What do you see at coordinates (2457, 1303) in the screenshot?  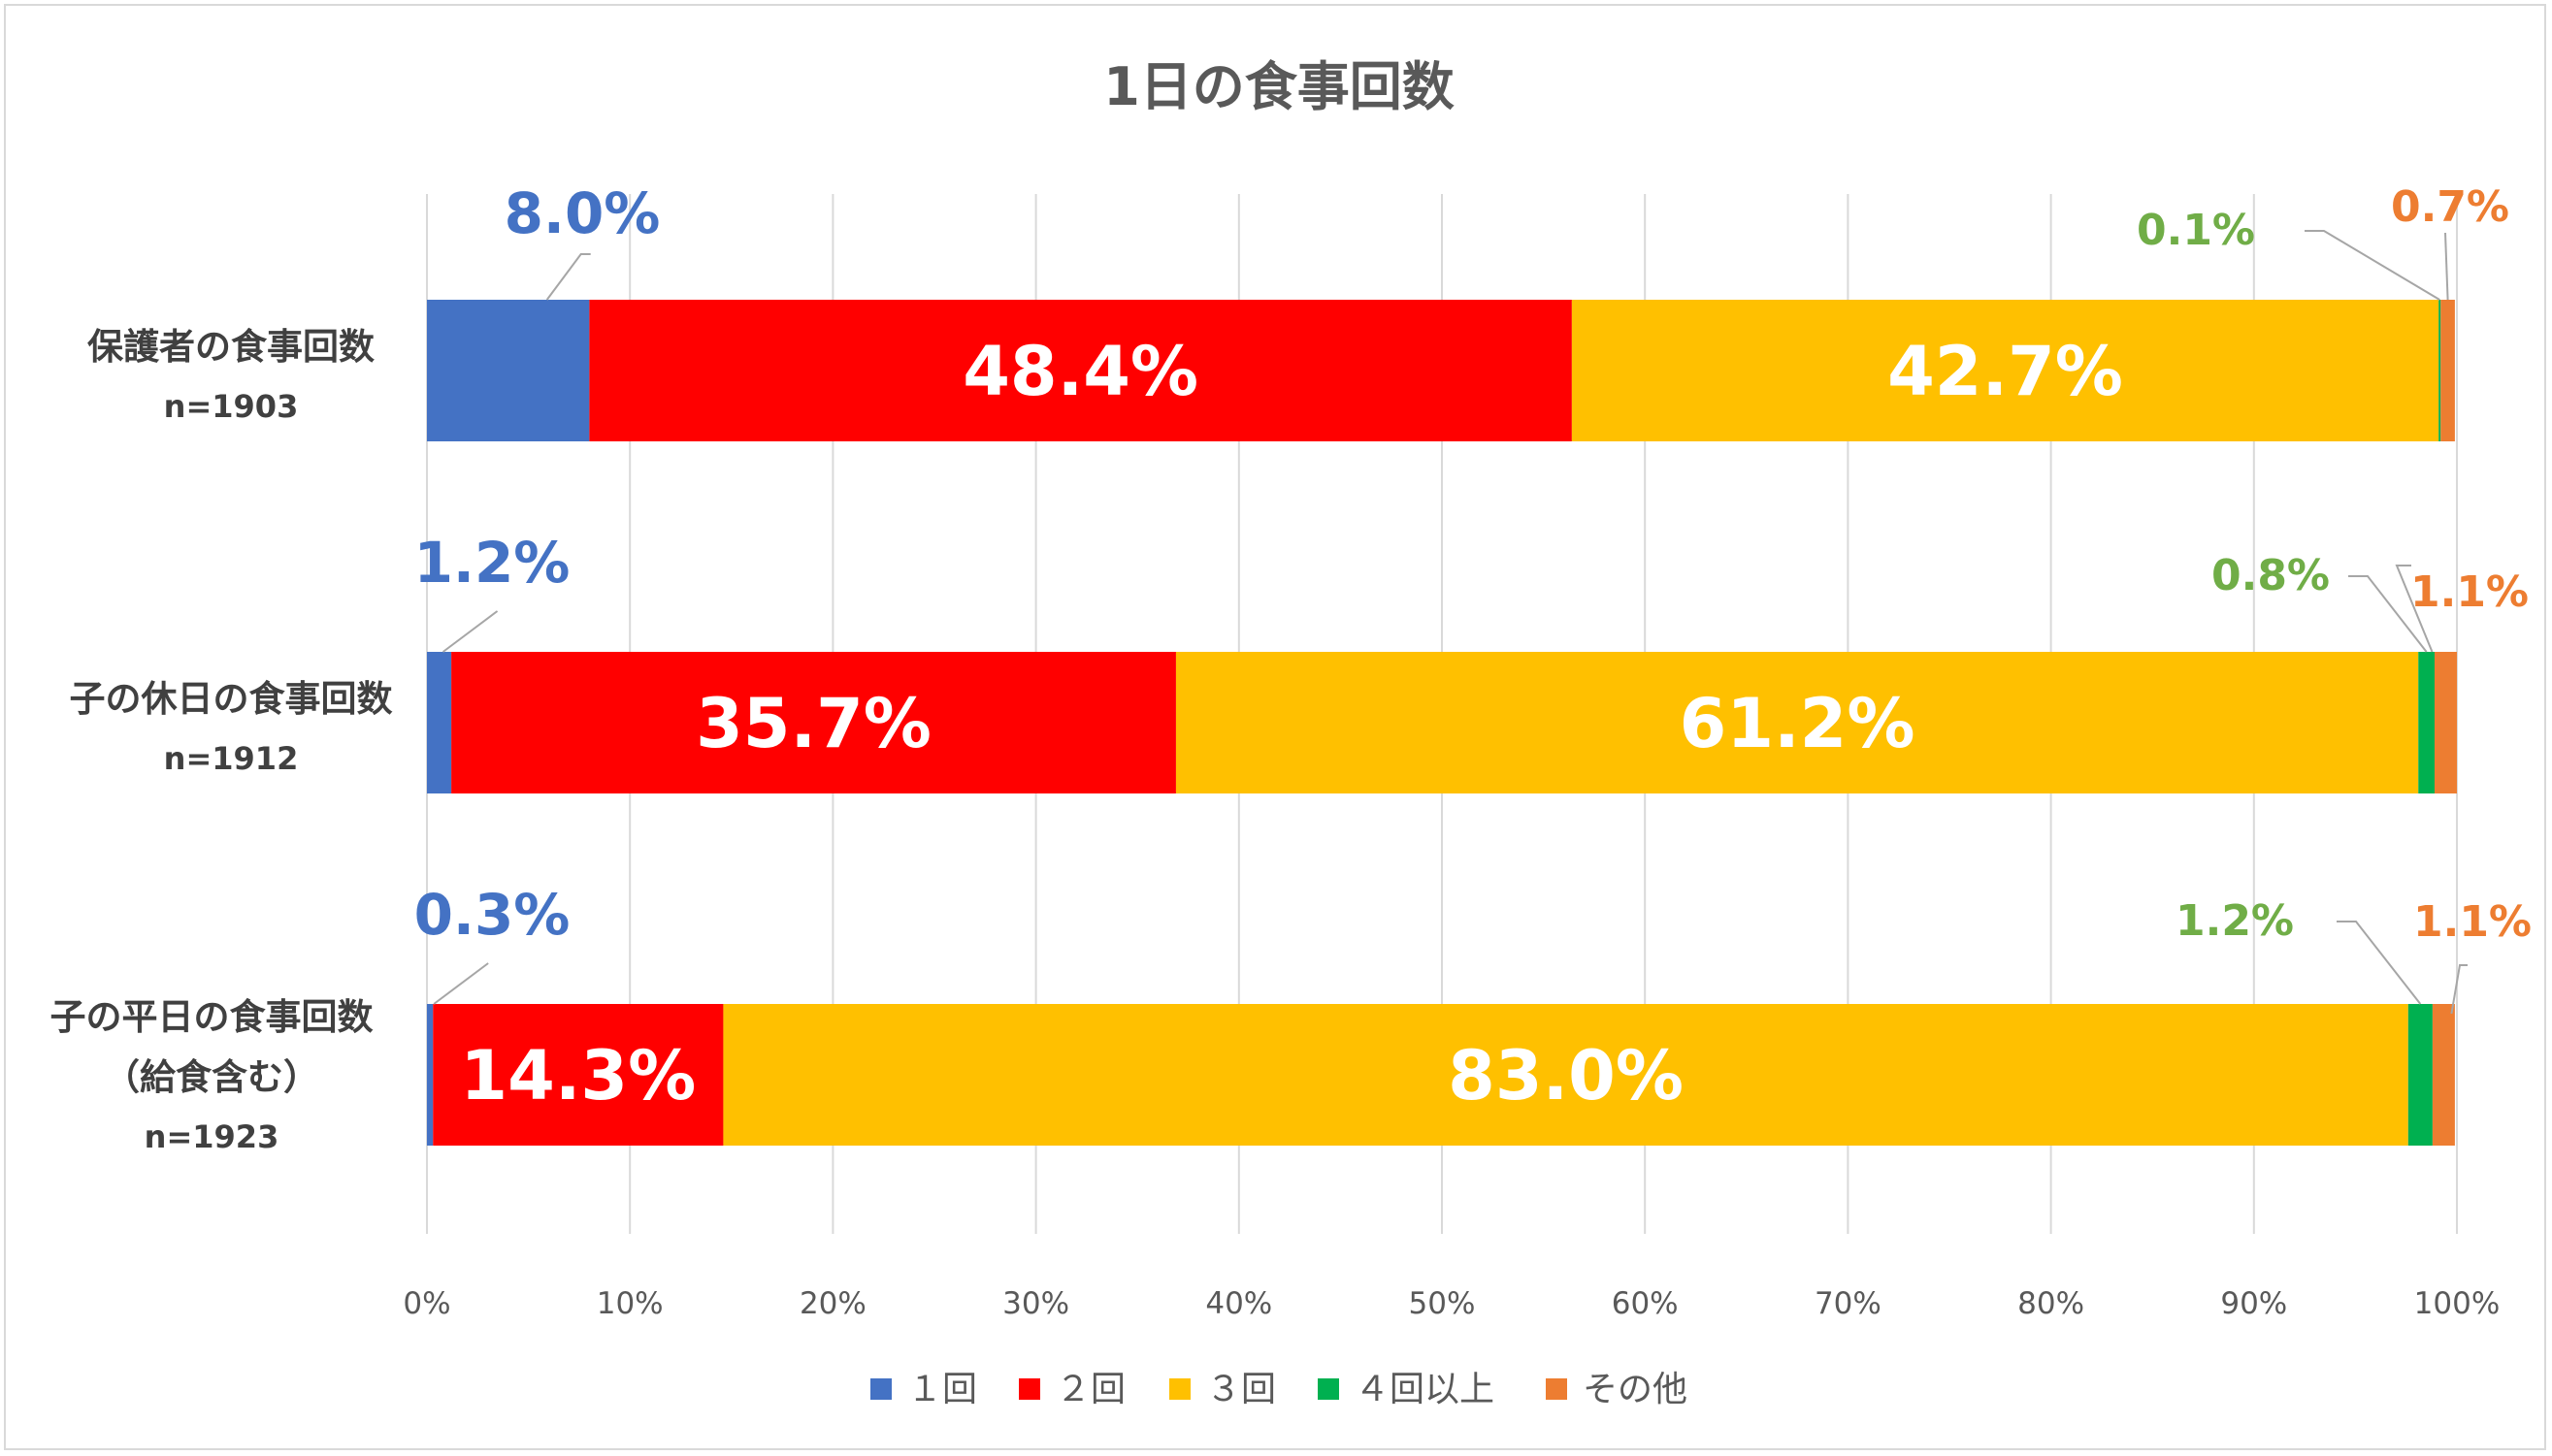 I see `x-tick-label: 100%` at bounding box center [2457, 1303].